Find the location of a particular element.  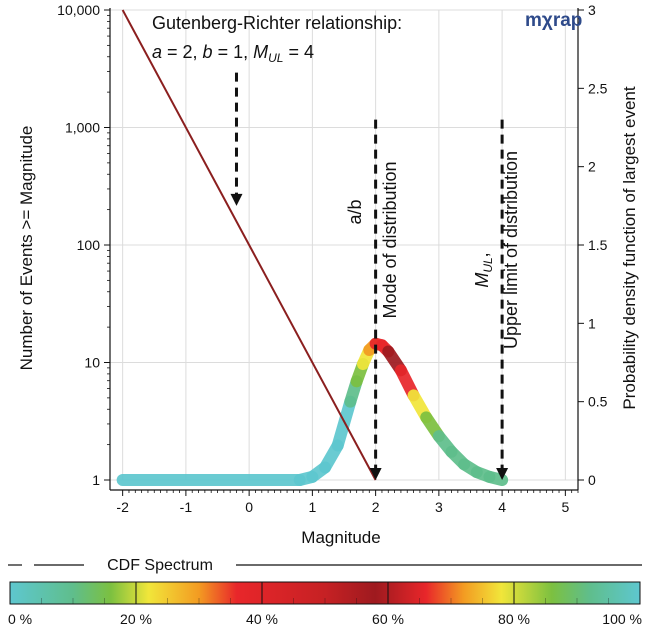

svg-text: MUL, is located at coordinates (483, 269).